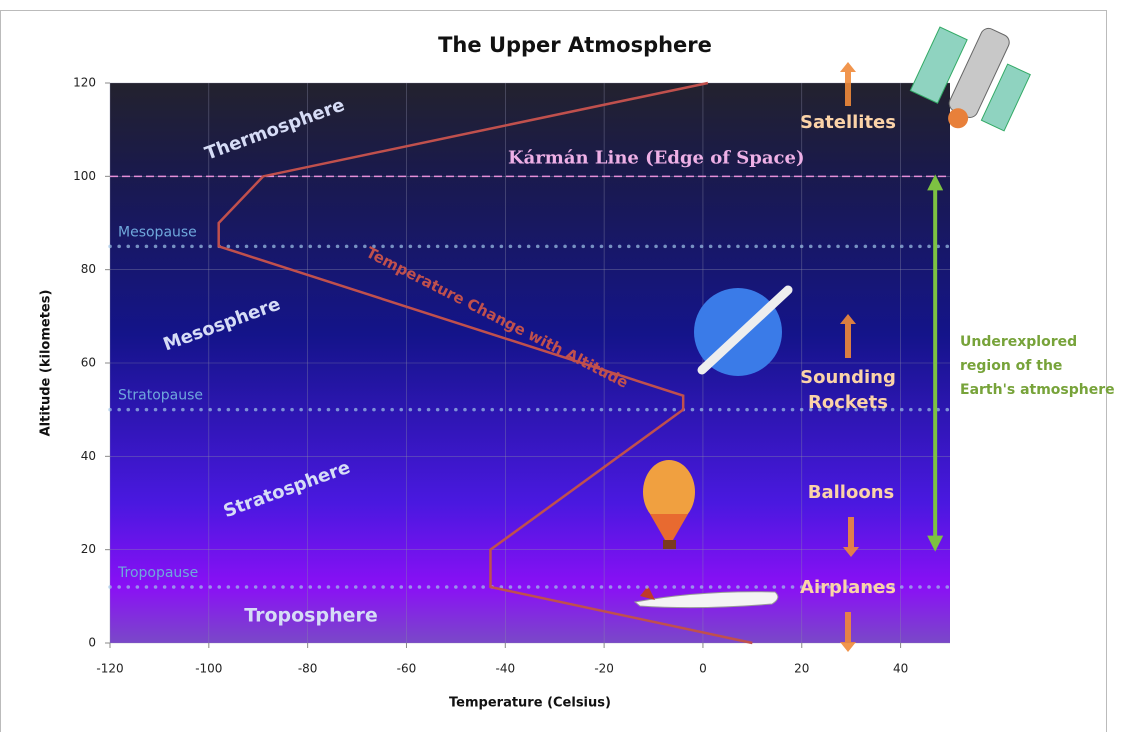 Image resolution: width=1127 pixels, height=736 pixels. Describe the element at coordinates (46, 363) in the screenshot. I see `y-axis-title: Altitude (kilometes)` at that location.